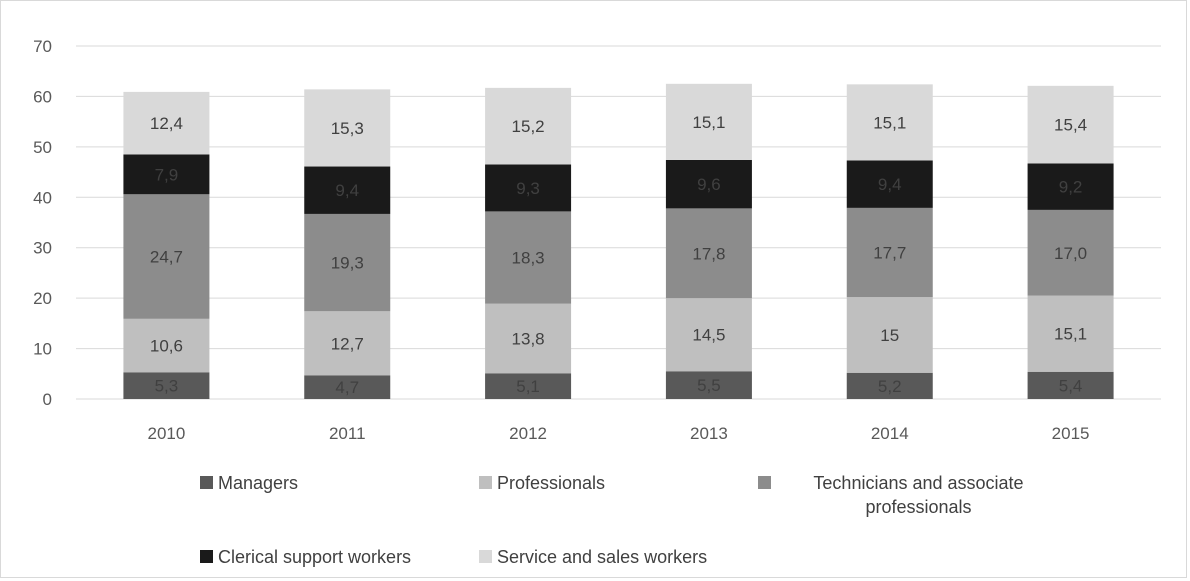 This screenshot has width=1190, height=581. I want to click on legend-item-service: Service and sales workers, so click(593, 557).